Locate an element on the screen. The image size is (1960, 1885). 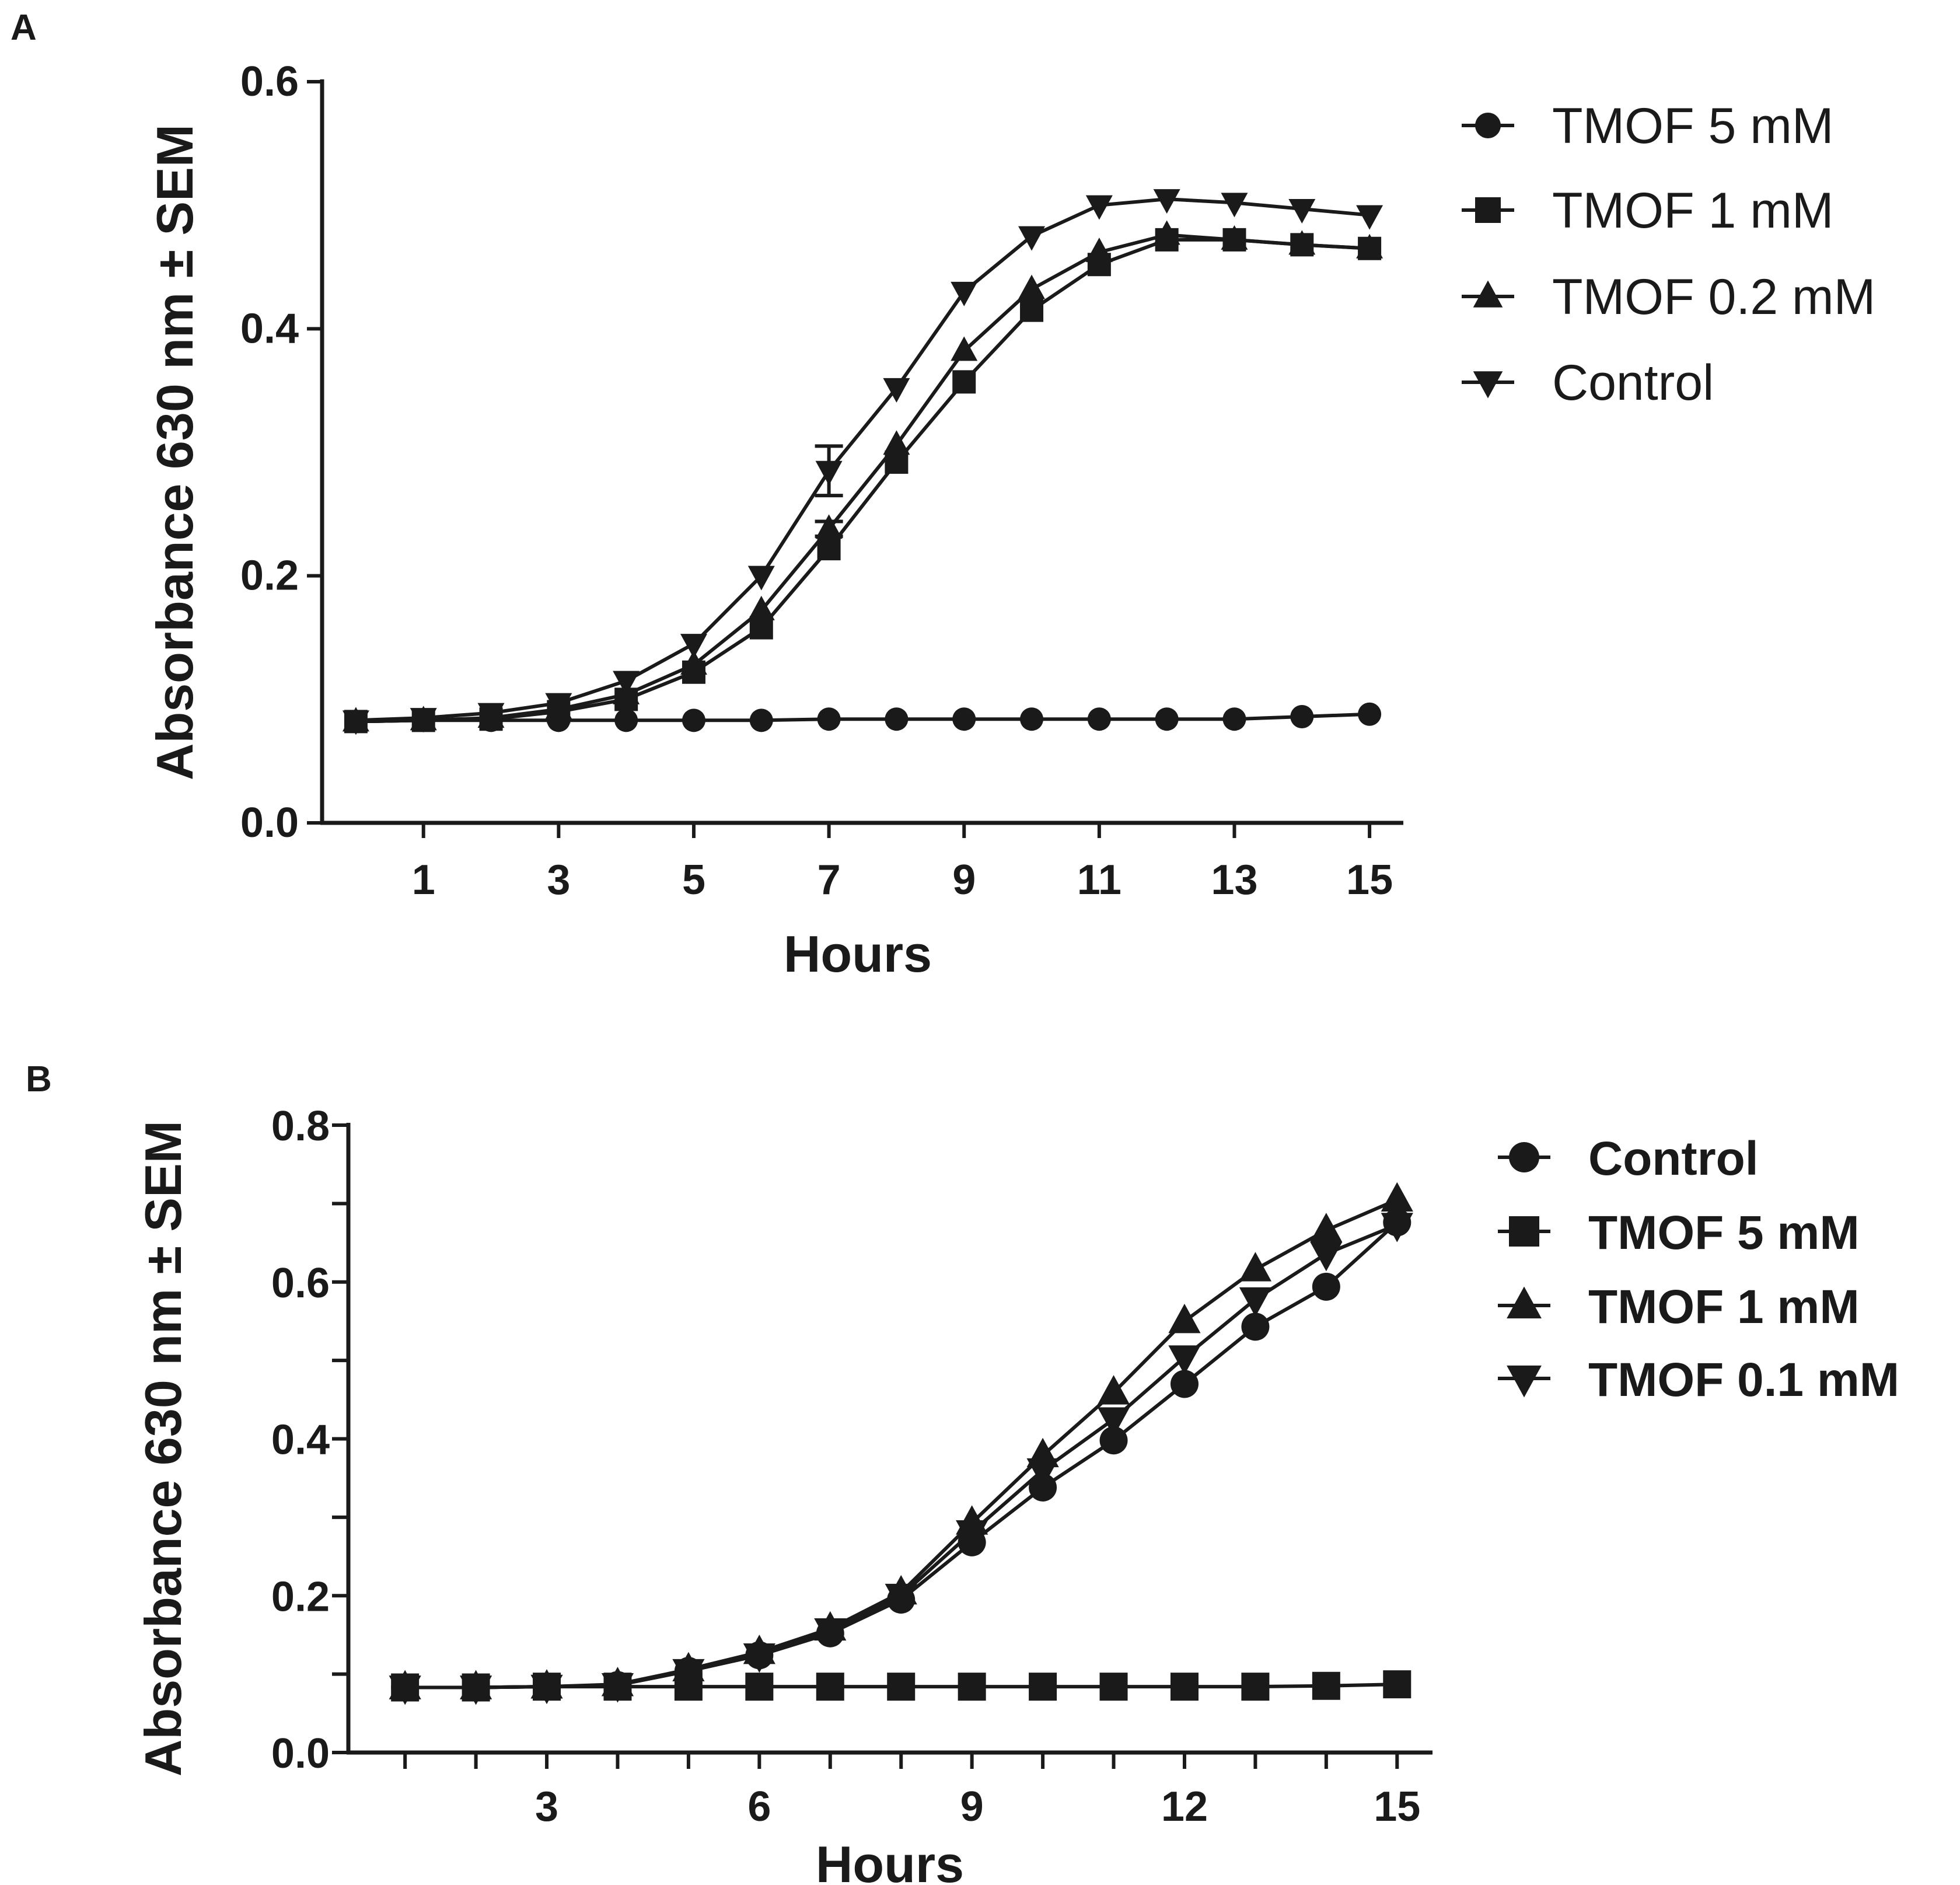
panel-letter: B is located at coordinates (39, 1079).